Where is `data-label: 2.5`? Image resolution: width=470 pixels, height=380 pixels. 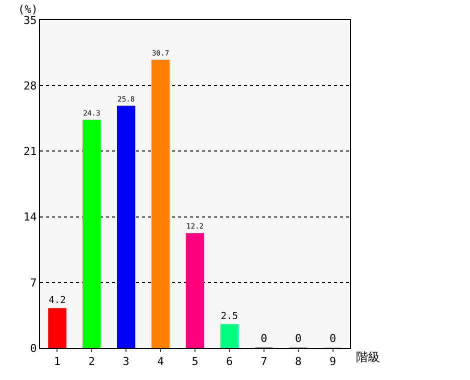 data-label: 2.5 is located at coordinates (229, 316).